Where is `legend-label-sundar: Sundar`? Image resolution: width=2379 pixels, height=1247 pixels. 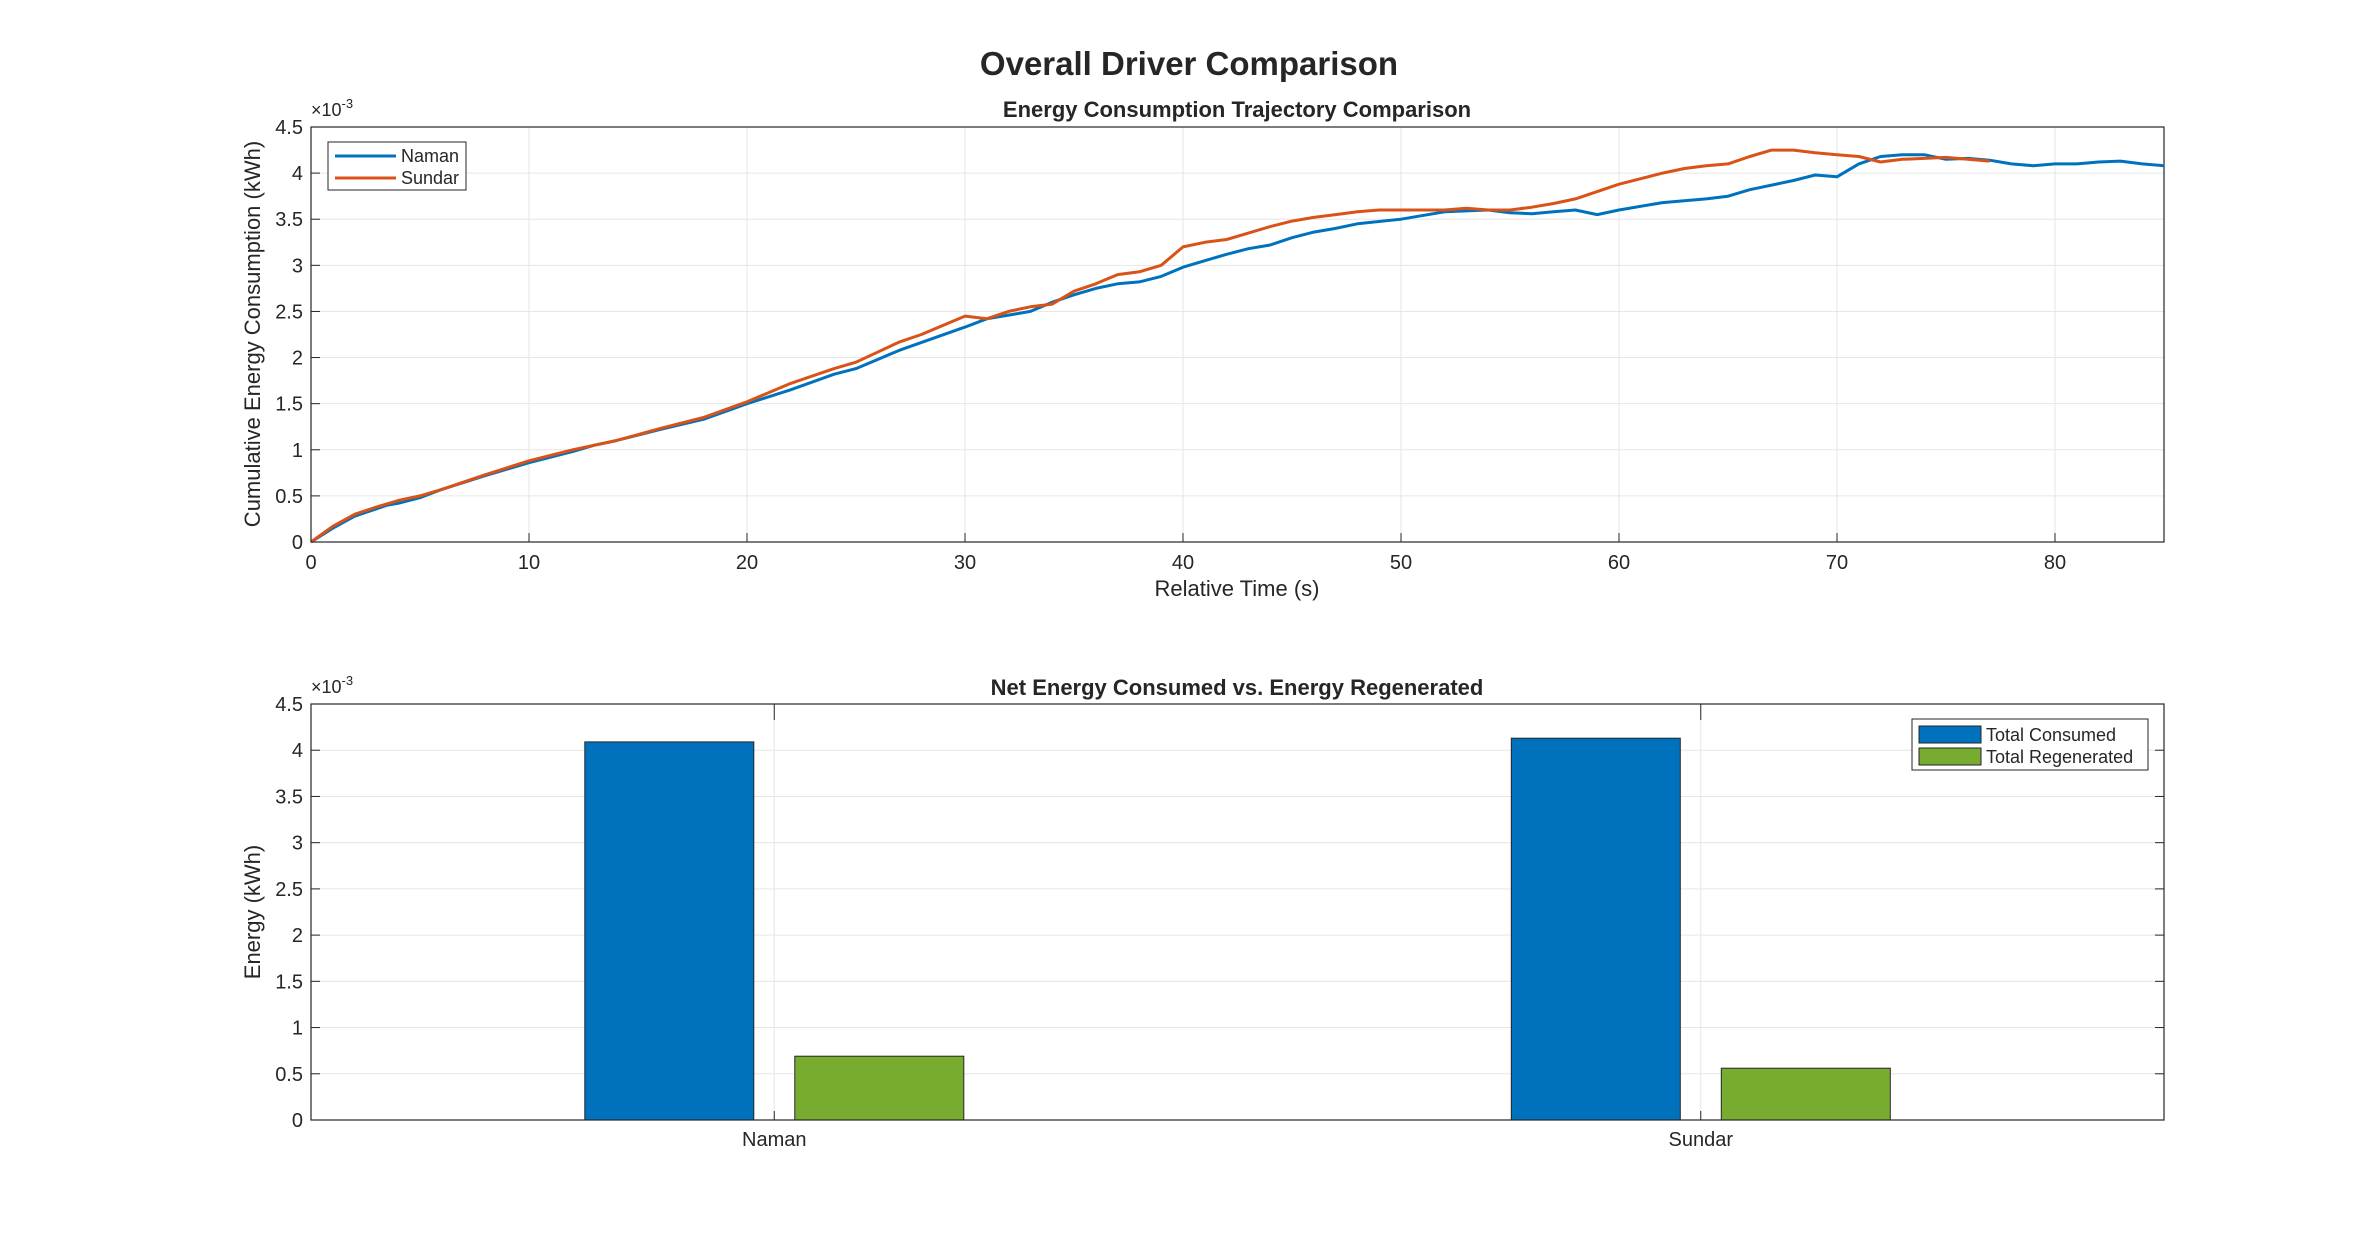 legend-label-sundar: Sundar is located at coordinates (430, 178).